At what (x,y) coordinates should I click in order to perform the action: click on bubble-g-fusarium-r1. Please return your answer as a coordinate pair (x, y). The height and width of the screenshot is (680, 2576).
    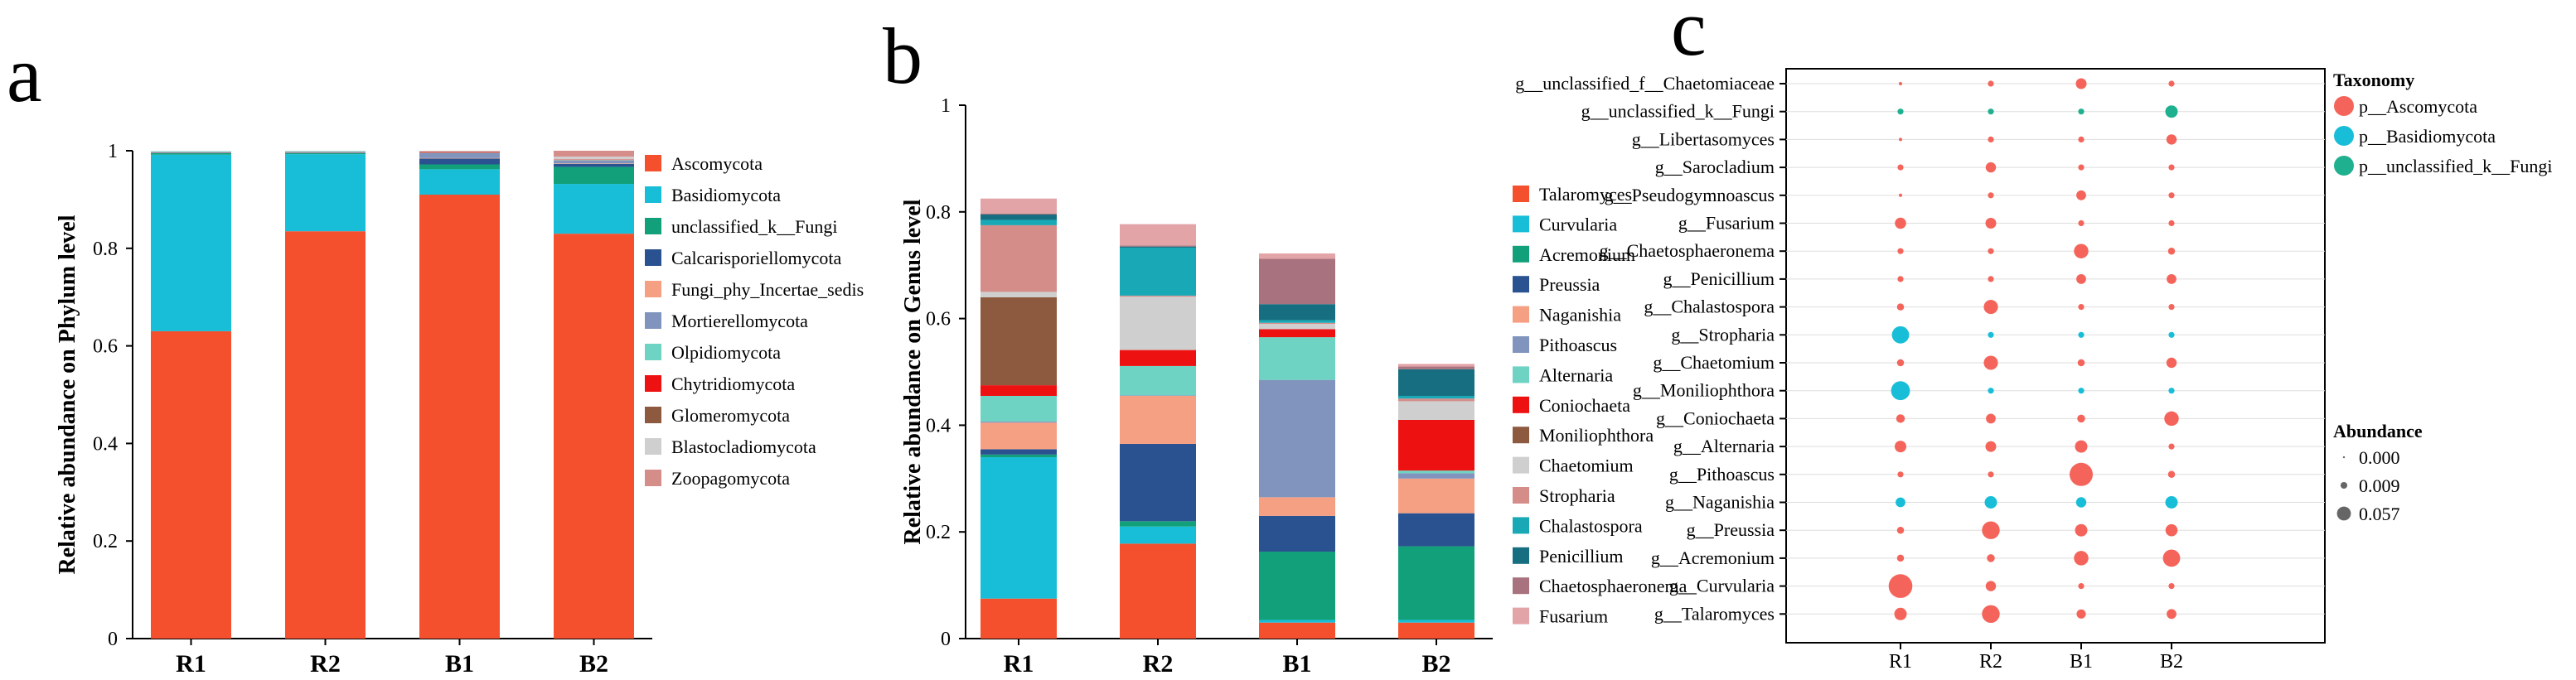
    Looking at the image, I should click on (1900, 223).